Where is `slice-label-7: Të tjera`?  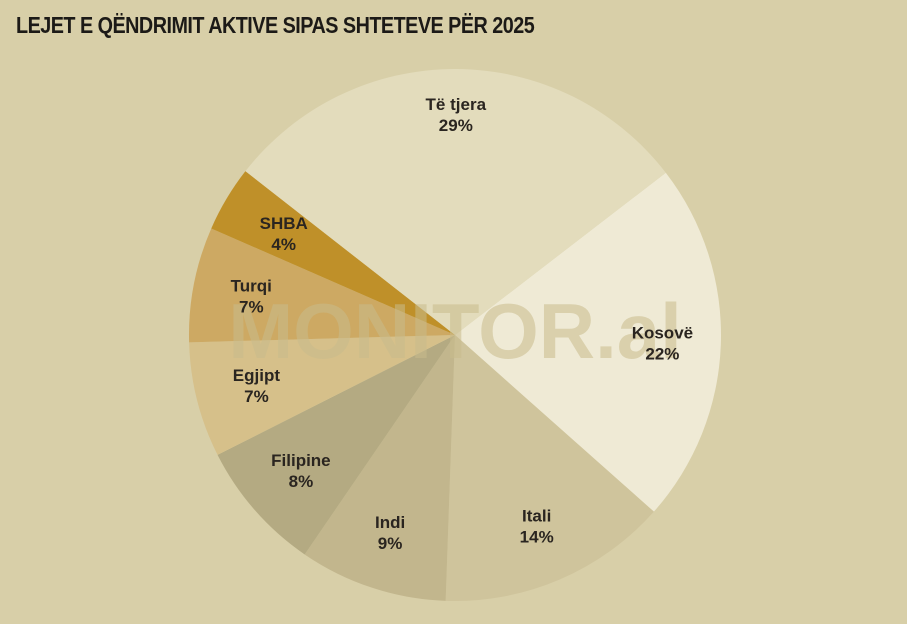 slice-label-7: Të tjera is located at coordinates (456, 104).